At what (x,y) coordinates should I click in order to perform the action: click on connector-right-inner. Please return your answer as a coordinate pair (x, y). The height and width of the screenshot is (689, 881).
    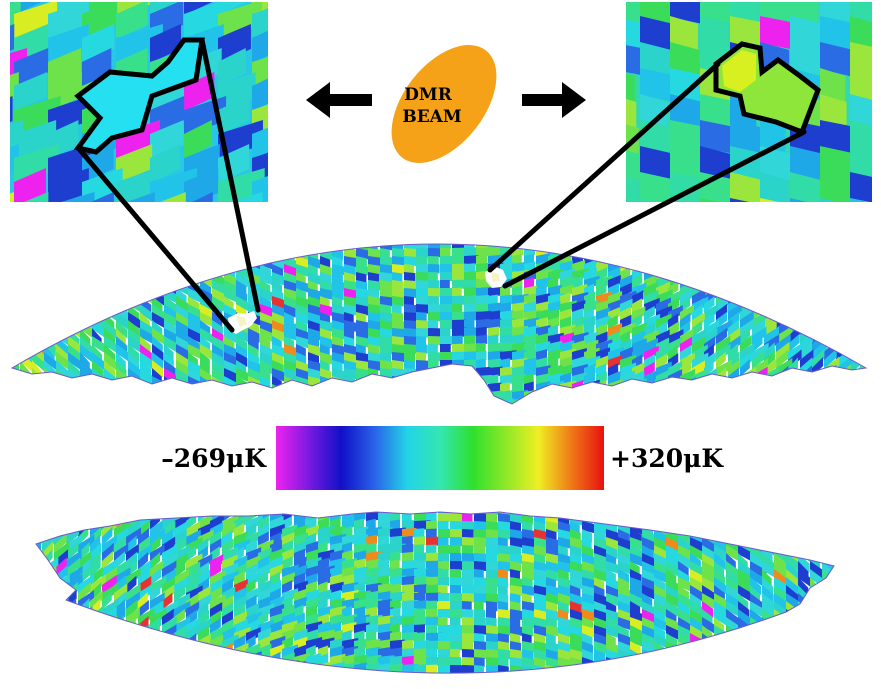
    Looking at the image, I should click on (654, 209).